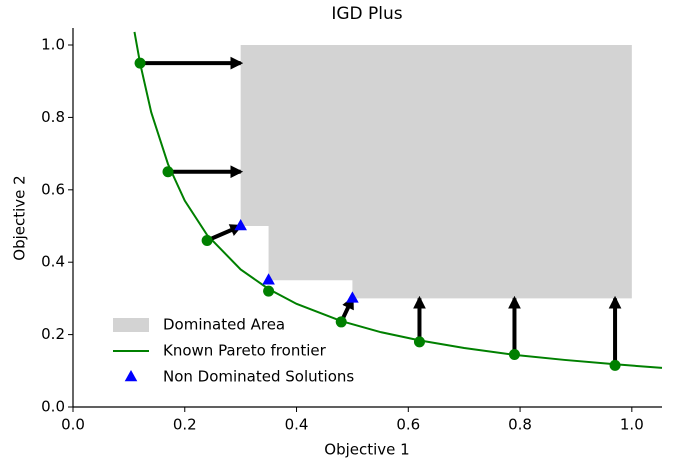 The width and height of the screenshot is (681, 463). What do you see at coordinates (53, 262) in the screenshot?
I see `y-tick-label: 0.4` at bounding box center [53, 262].